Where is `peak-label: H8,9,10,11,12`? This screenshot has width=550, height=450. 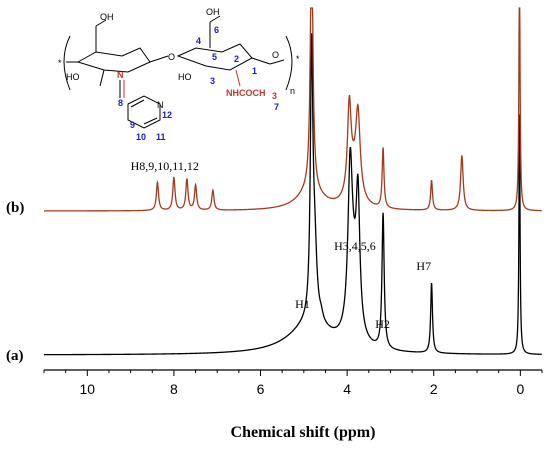
peak-label: H8,9,10,11,12 is located at coordinates (165, 166).